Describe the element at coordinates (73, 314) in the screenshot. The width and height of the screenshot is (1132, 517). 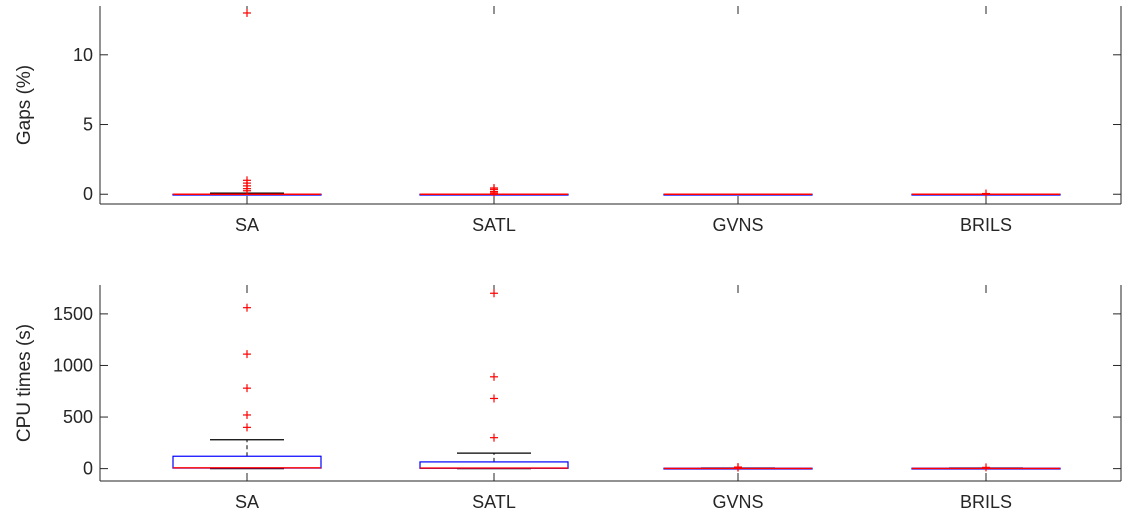
I see `y-tick-label: 1500` at that location.